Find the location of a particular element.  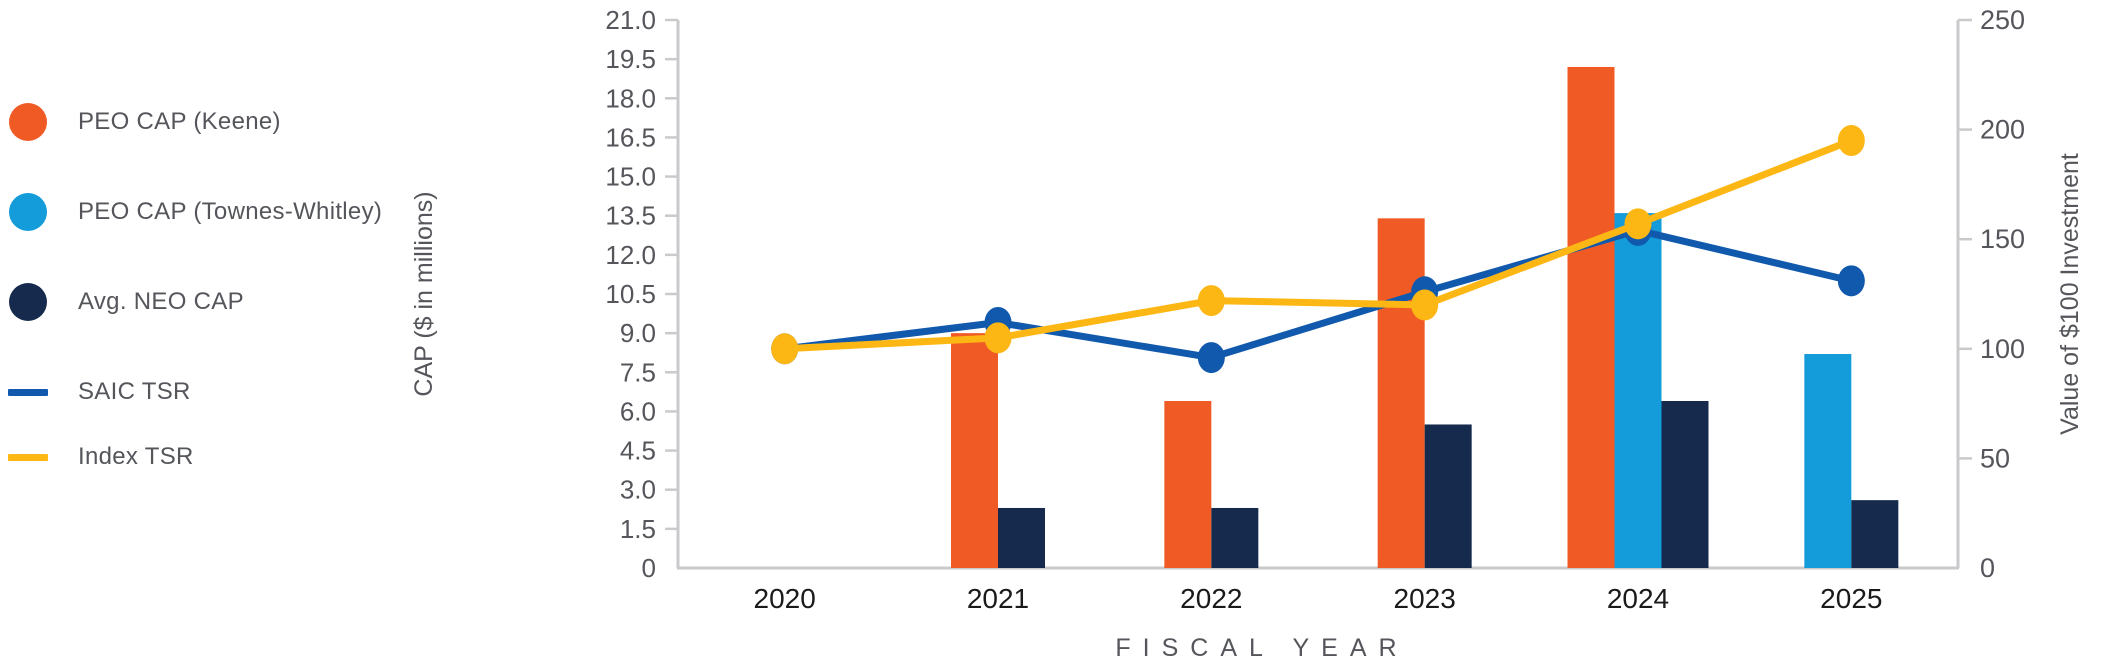

right-axis-tick-label: 150 is located at coordinates (2002, 239).